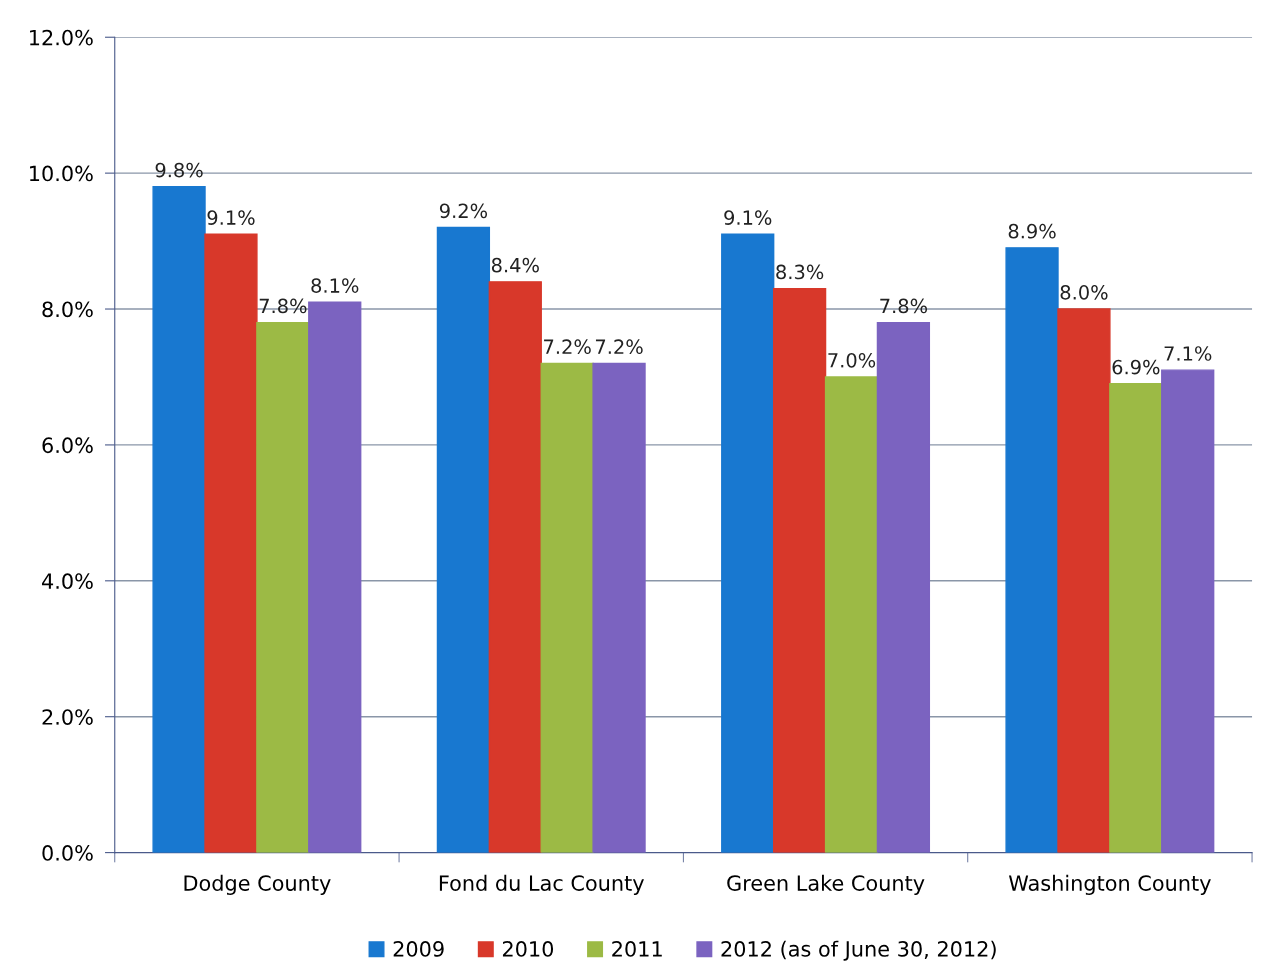  I want to click on legend-label: 2010, so click(528, 949).